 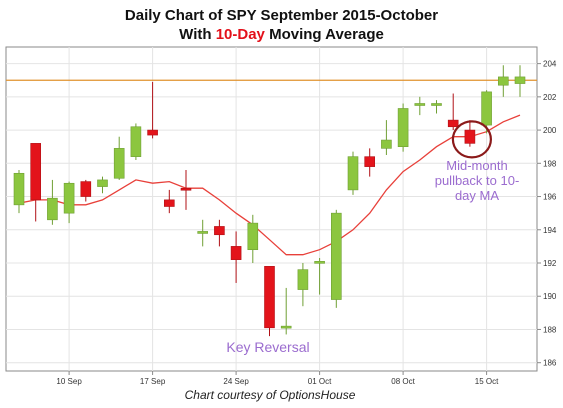 What do you see at coordinates (487, 381) in the screenshot?
I see `x-tick-label: 15 Oct` at bounding box center [487, 381].